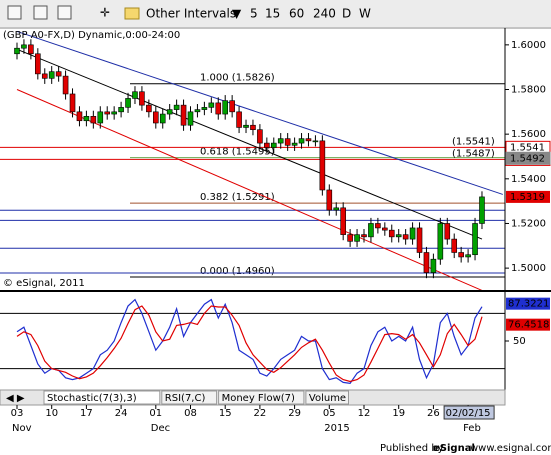  What do you see at coordinates (364, 413) in the screenshot?
I see `x-tick-label: 12` at bounding box center [364, 413].